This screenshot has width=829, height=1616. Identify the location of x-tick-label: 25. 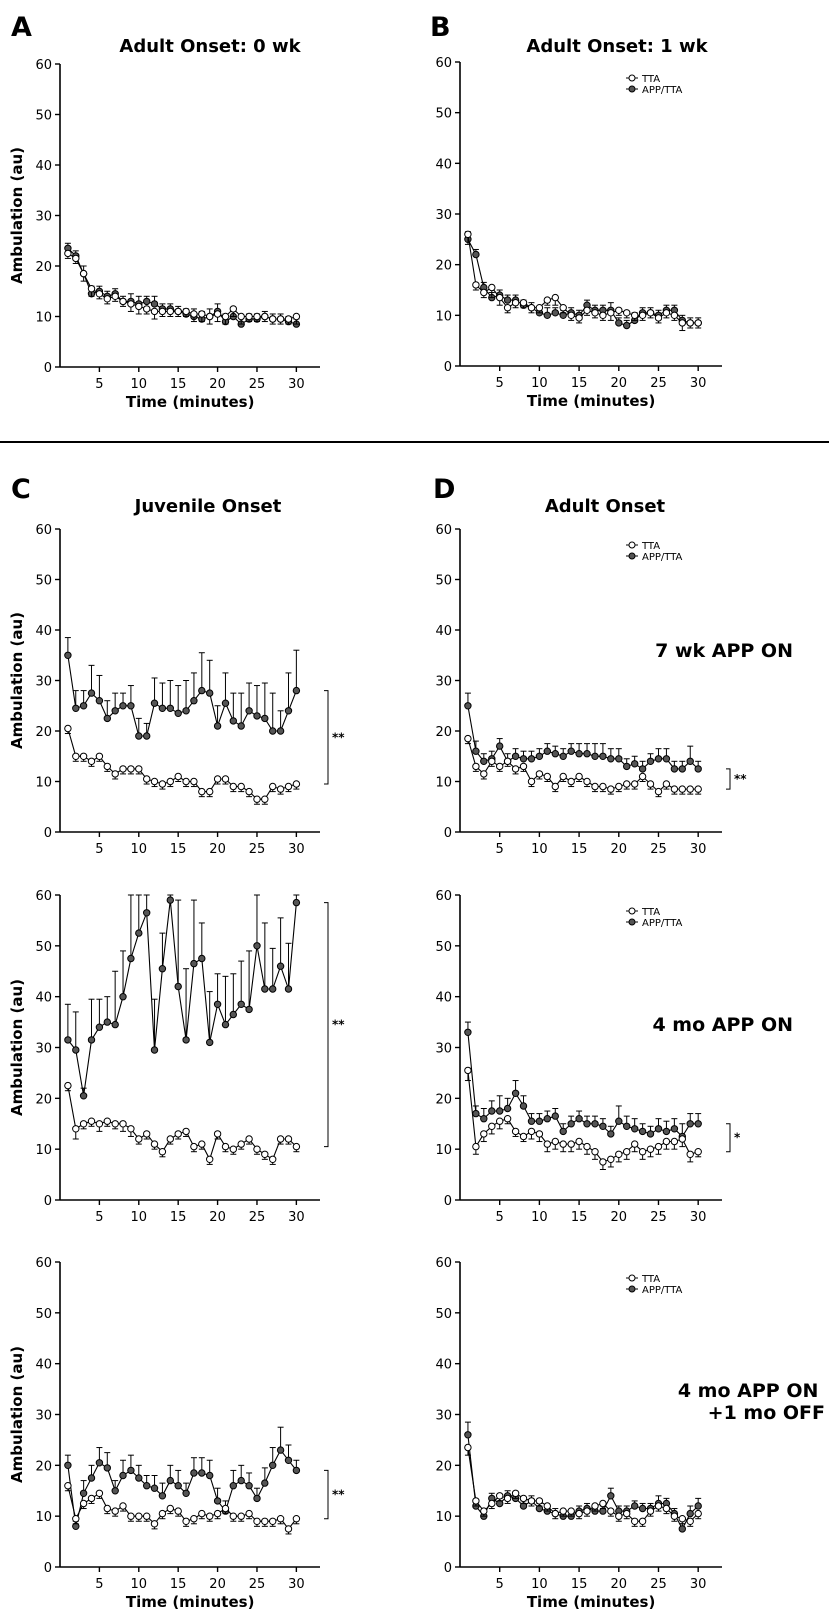
(658, 383).